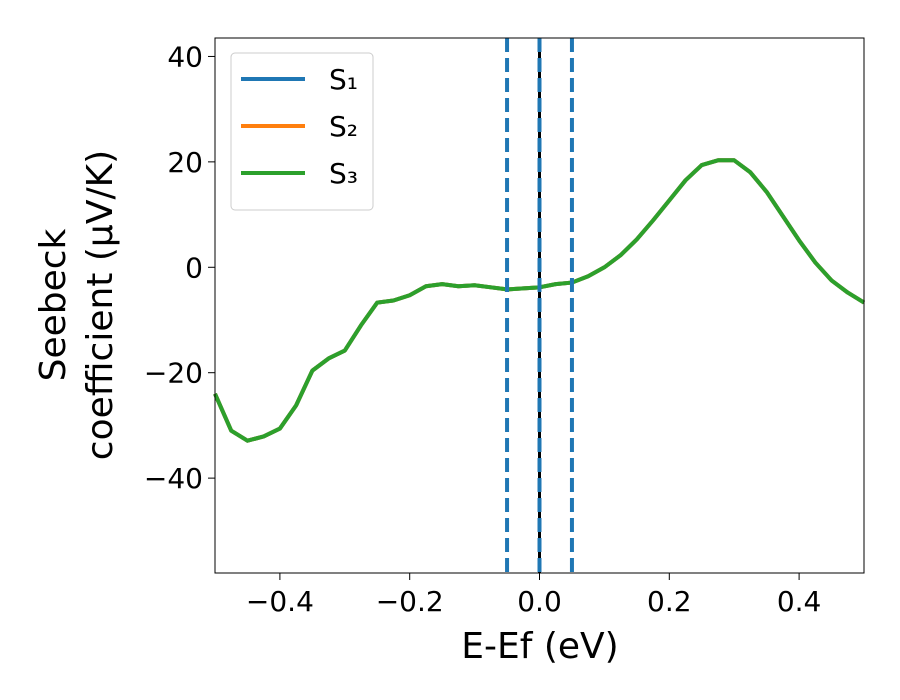  What do you see at coordinates (280, 601) in the screenshot?
I see `x-tick-label: −0.4` at bounding box center [280, 601].